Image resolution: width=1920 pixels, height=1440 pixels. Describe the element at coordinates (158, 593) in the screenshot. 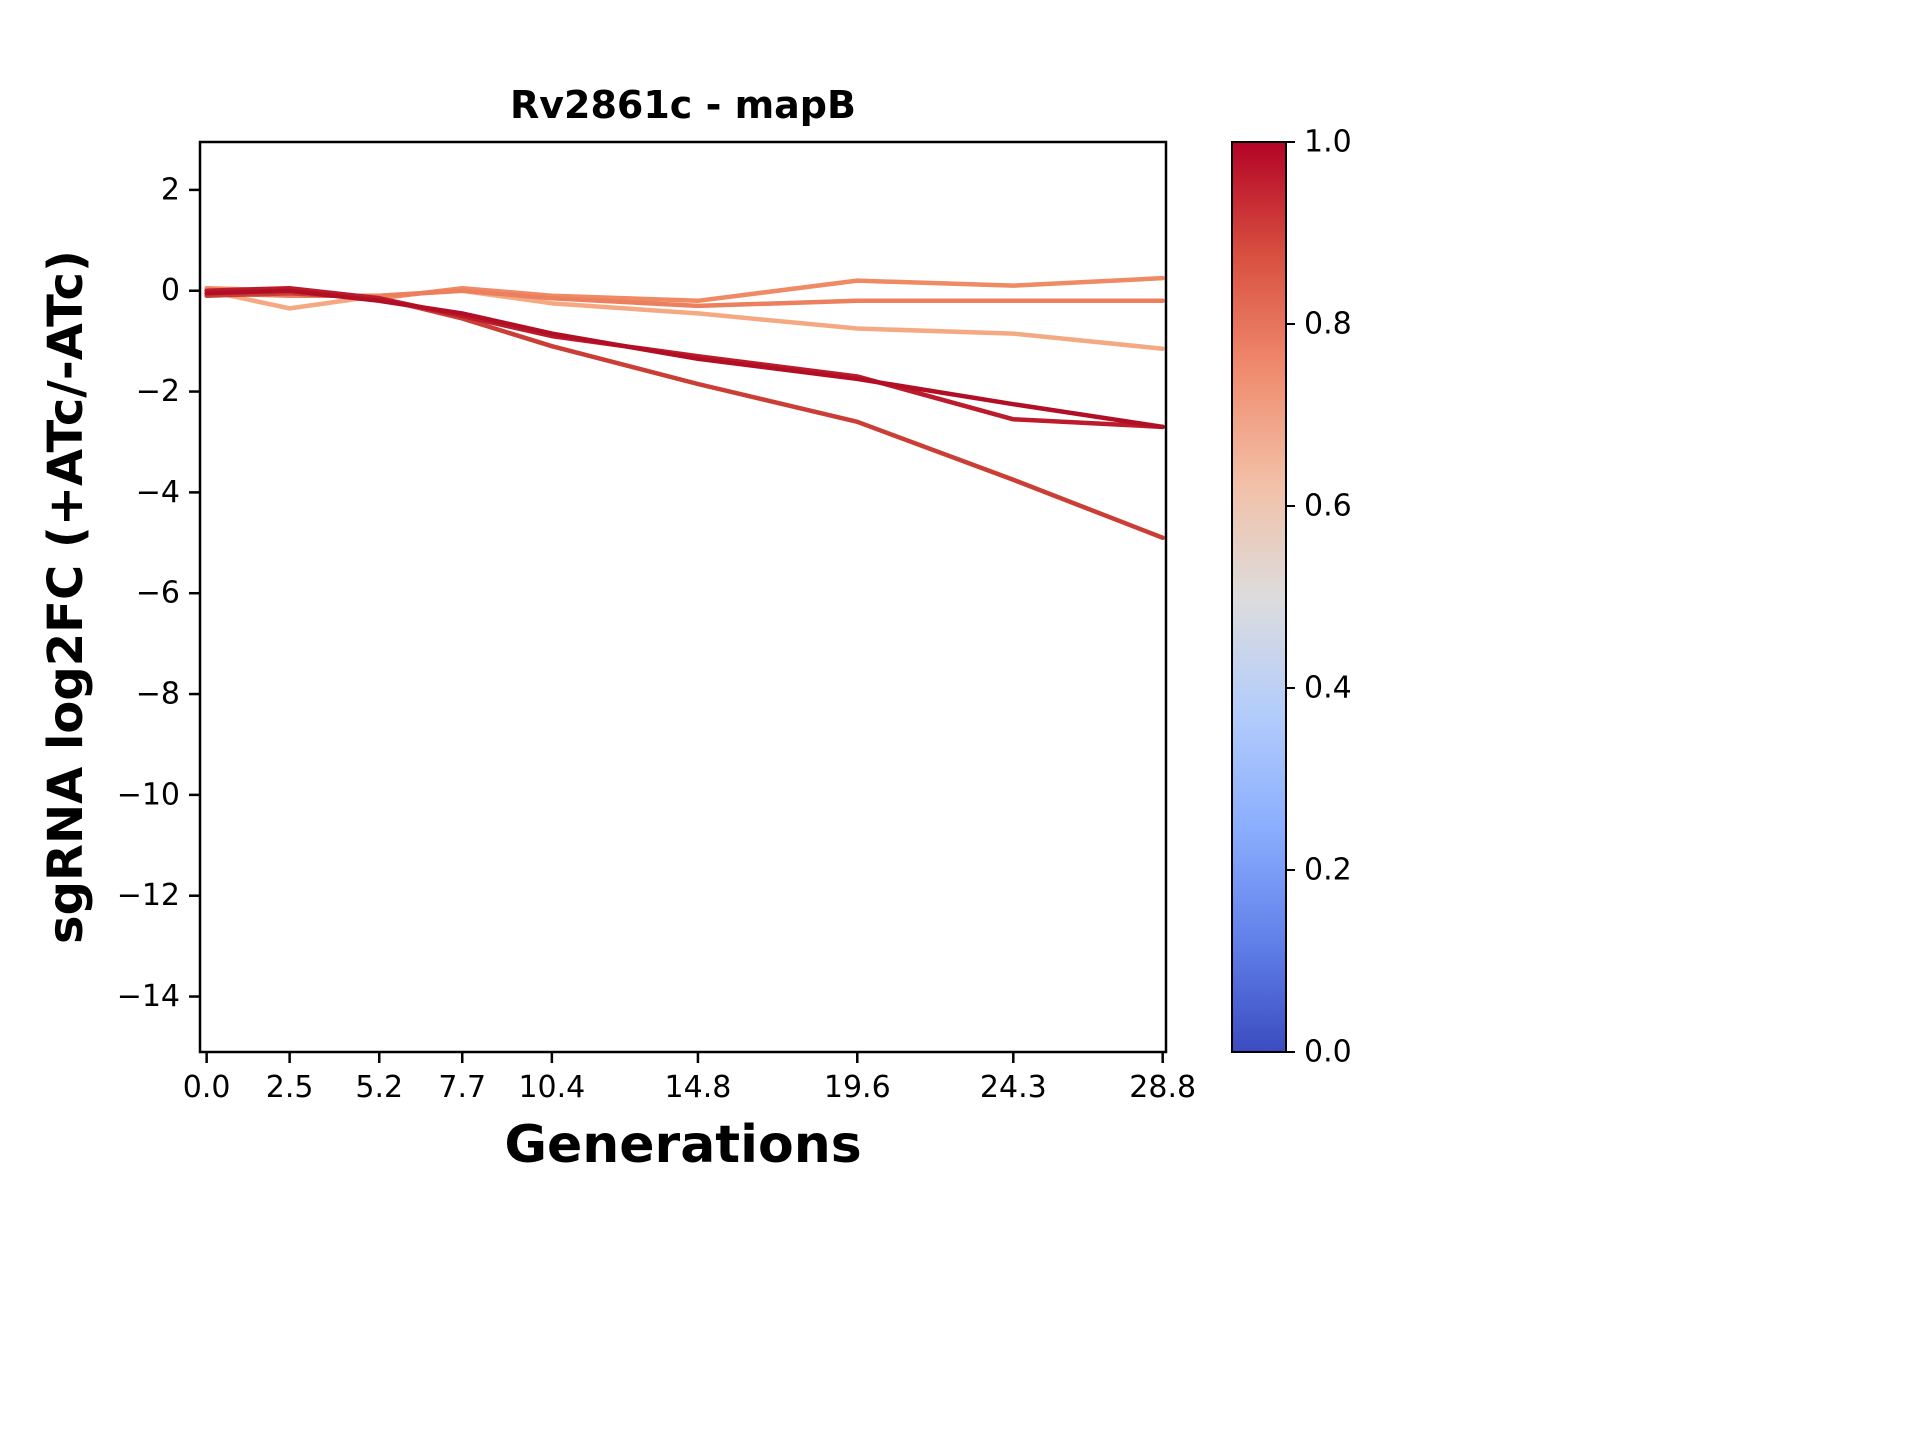

I see `y-tick-label: −6` at that location.